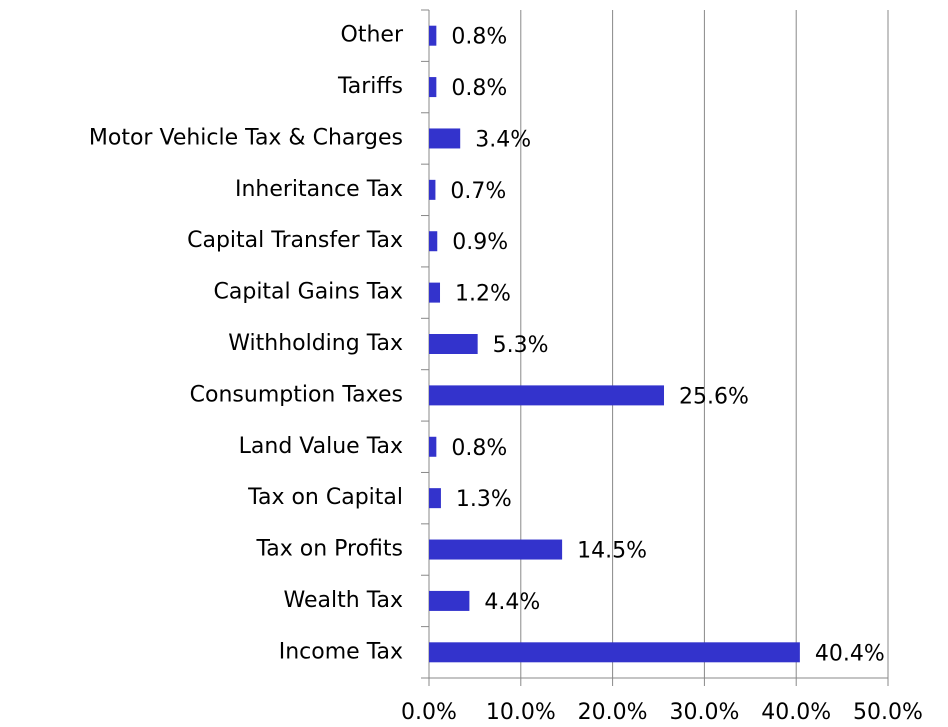  I want to click on y-tick-label: Consumption Taxes, so click(296, 394).